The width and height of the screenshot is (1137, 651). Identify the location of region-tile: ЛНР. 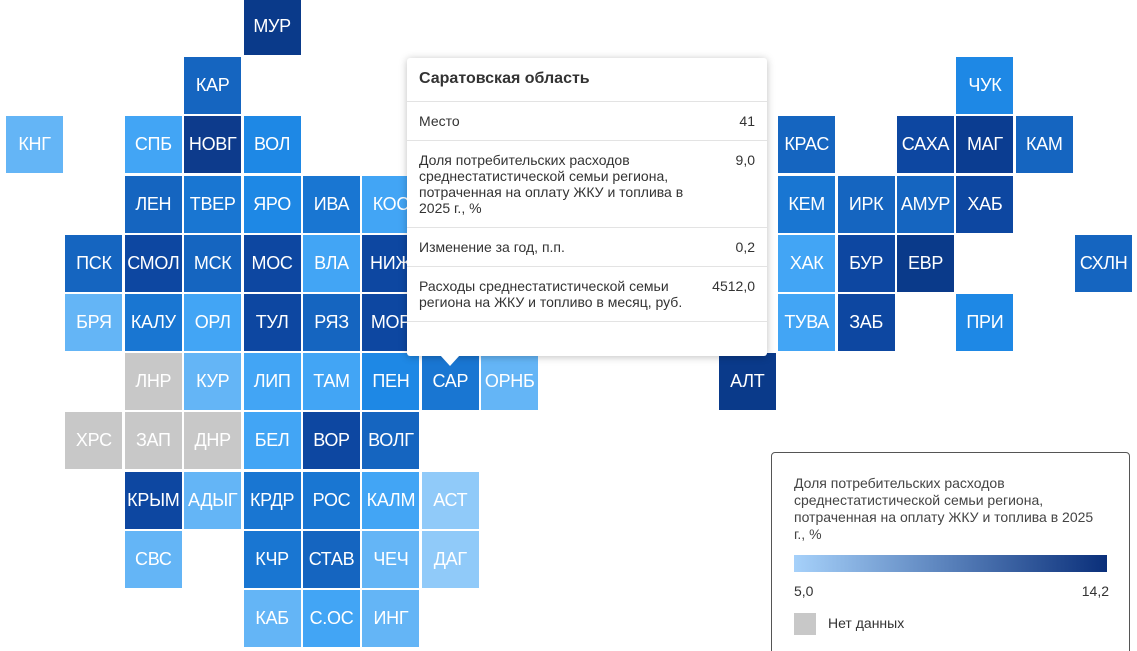
(153, 382).